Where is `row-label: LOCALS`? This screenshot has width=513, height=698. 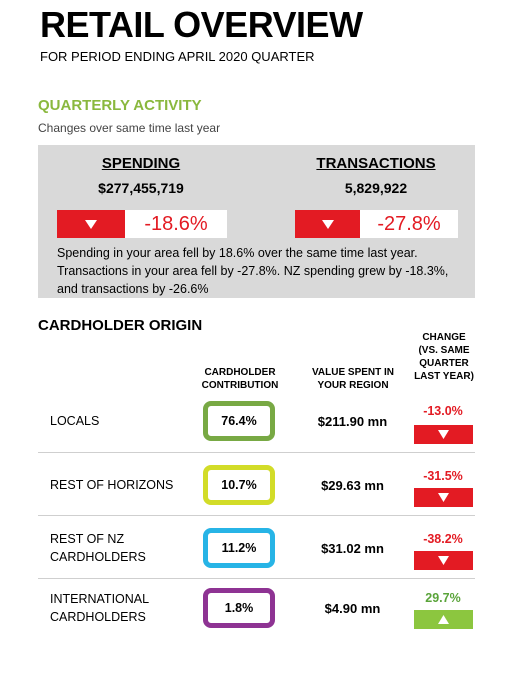
row-label: LOCALS is located at coordinates (75, 421).